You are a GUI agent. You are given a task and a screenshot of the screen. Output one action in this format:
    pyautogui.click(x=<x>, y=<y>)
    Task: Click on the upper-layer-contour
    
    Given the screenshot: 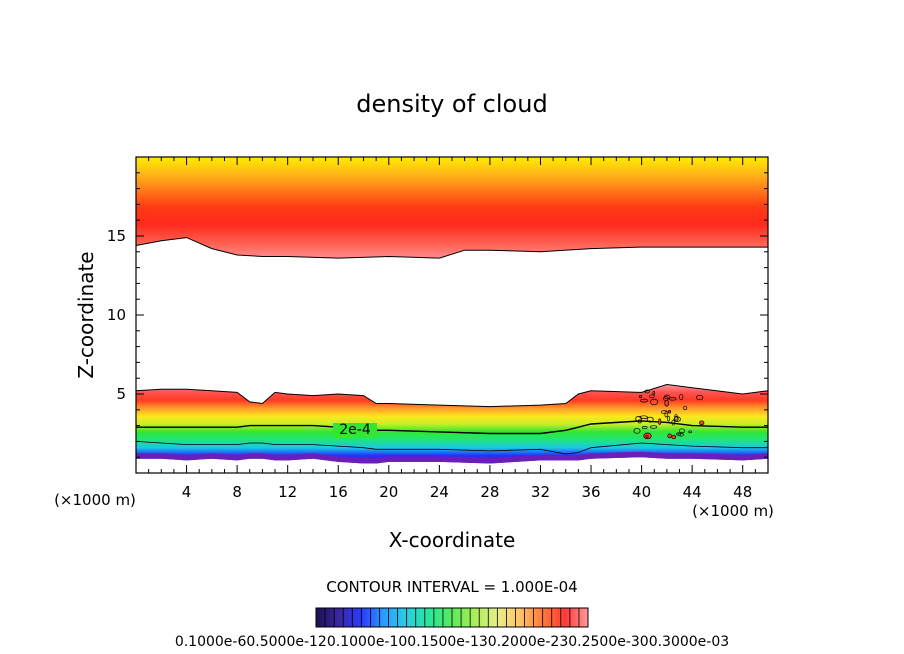 What is the action you would take?
    pyautogui.click(x=452, y=248)
    